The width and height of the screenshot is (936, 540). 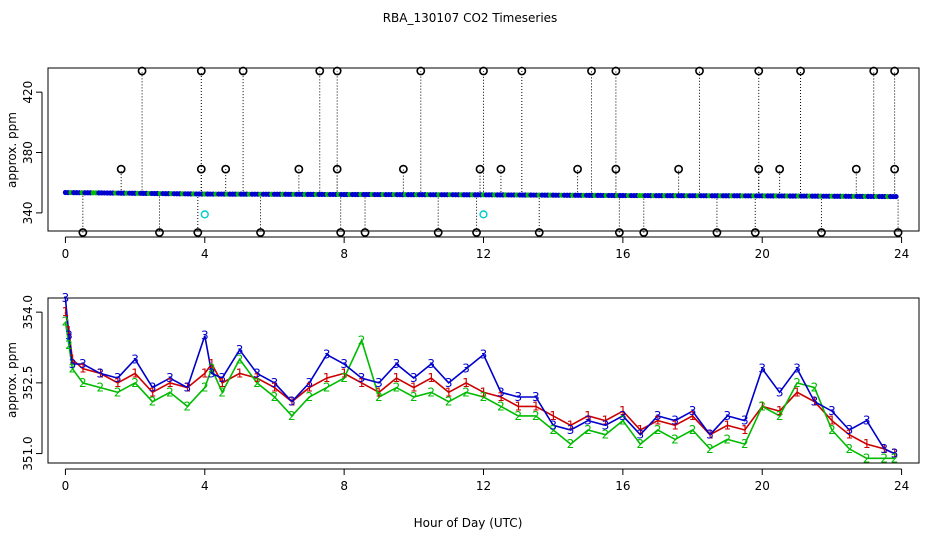 I want to click on top-y-axis: 340 380 420, so click(x=32, y=152).